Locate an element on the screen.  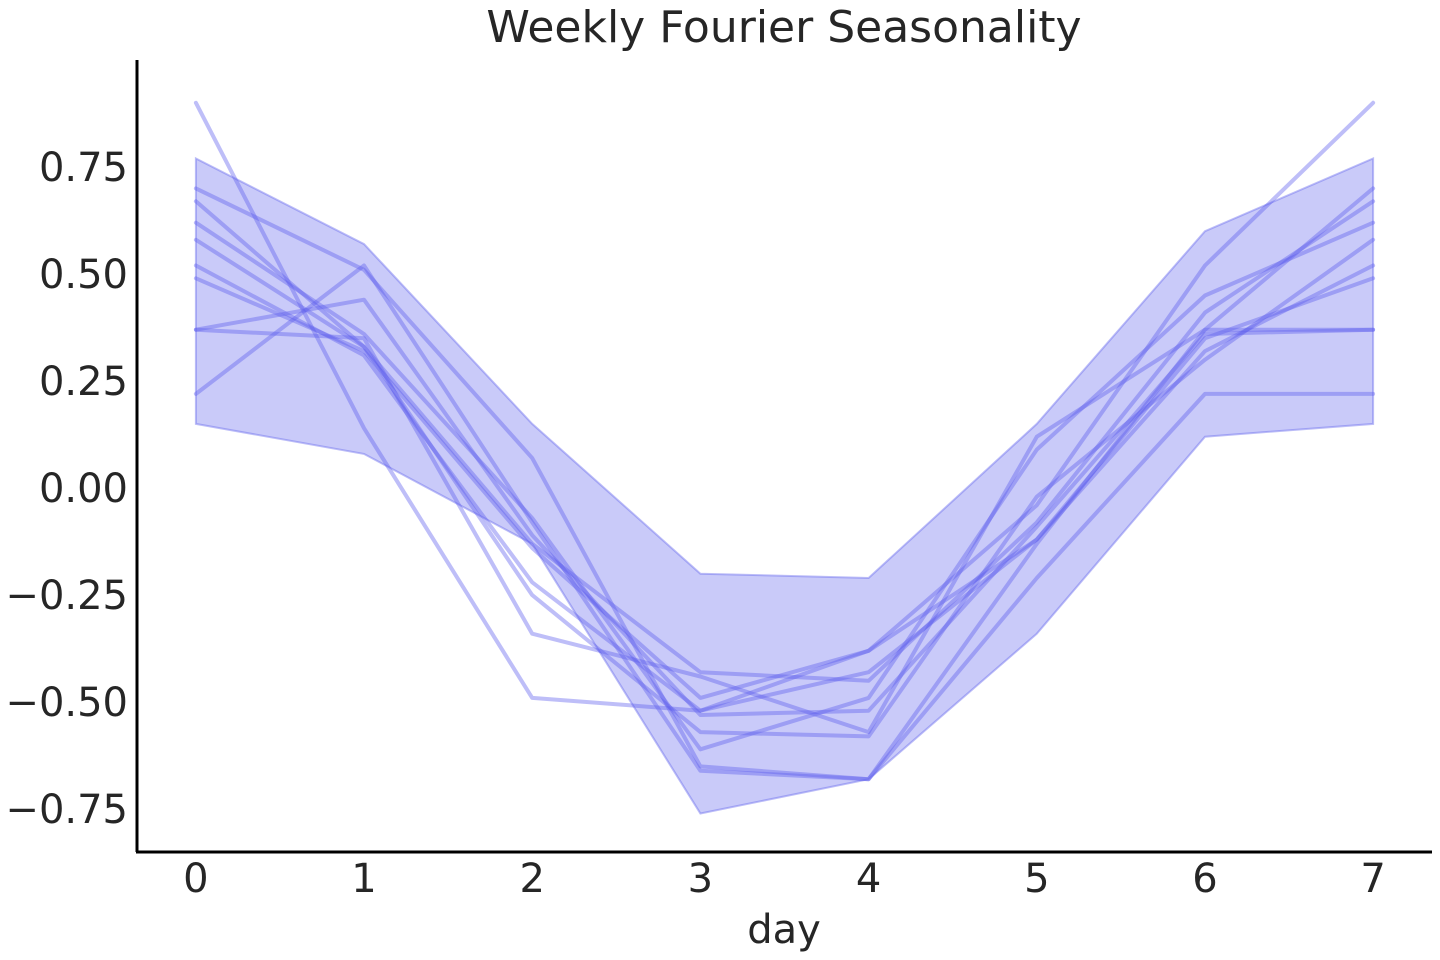
chart-title: Weekly Fourier Seasonality is located at coordinates (783, 27).